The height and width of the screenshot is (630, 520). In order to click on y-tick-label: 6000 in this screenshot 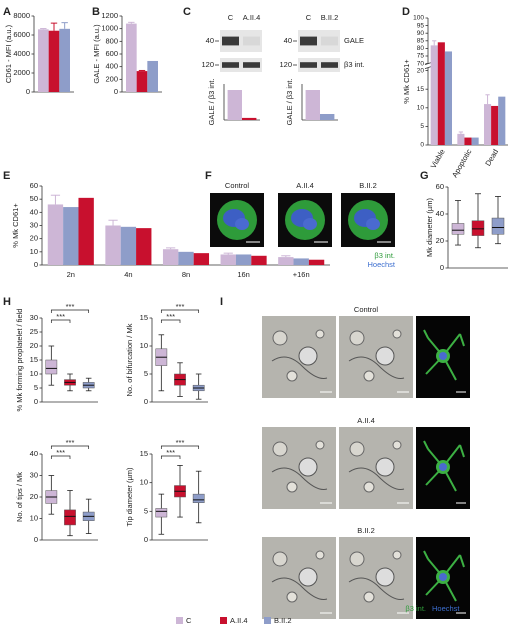, I will do `click(21, 34)`.